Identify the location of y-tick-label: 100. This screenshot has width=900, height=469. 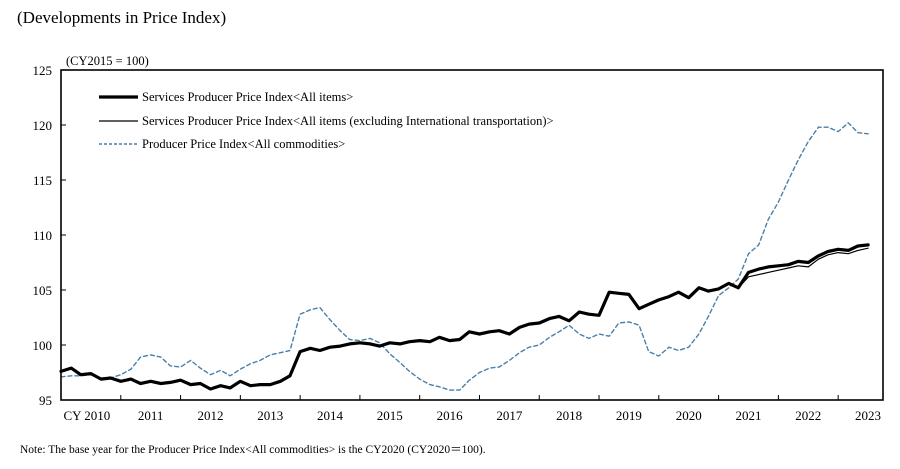
(43, 345).